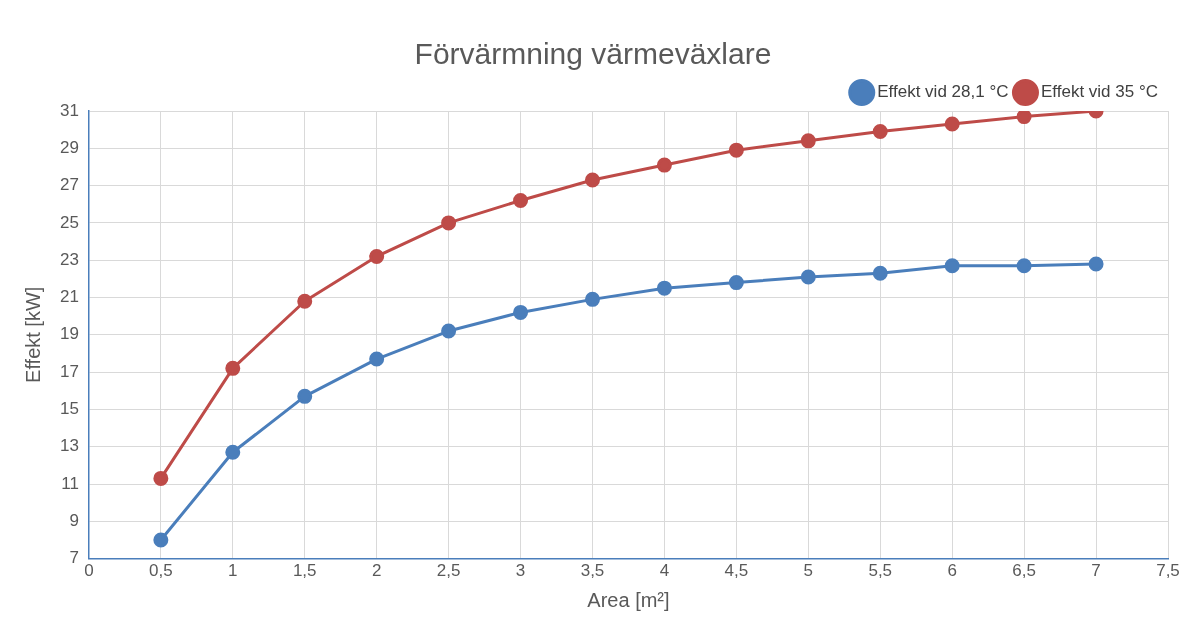 The image size is (1197, 632). What do you see at coordinates (448, 571) in the screenshot?
I see `x-tick-label: 2,5` at bounding box center [448, 571].